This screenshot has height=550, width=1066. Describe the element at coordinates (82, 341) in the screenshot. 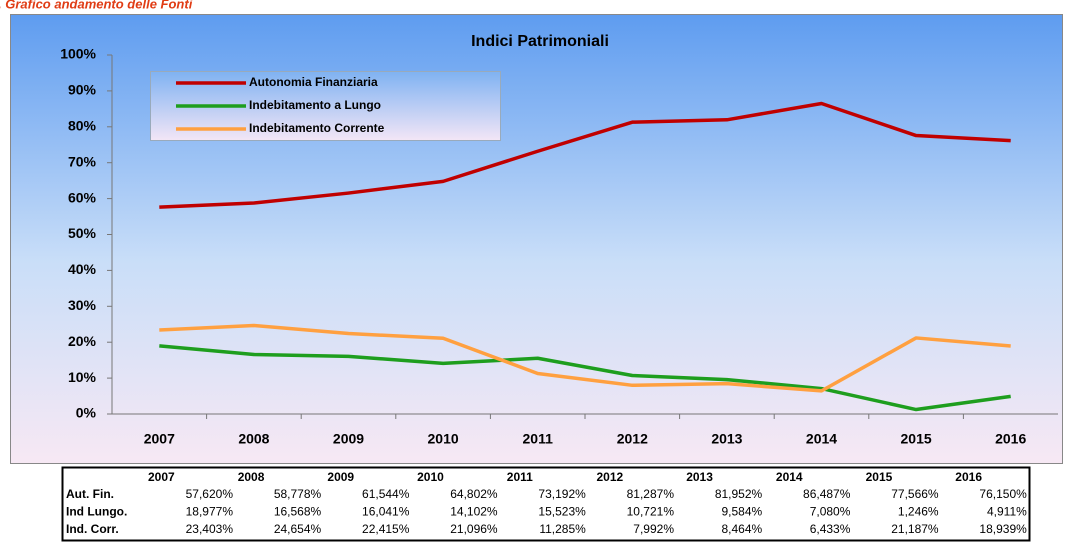

I see `y-tick-label: 20%` at that location.